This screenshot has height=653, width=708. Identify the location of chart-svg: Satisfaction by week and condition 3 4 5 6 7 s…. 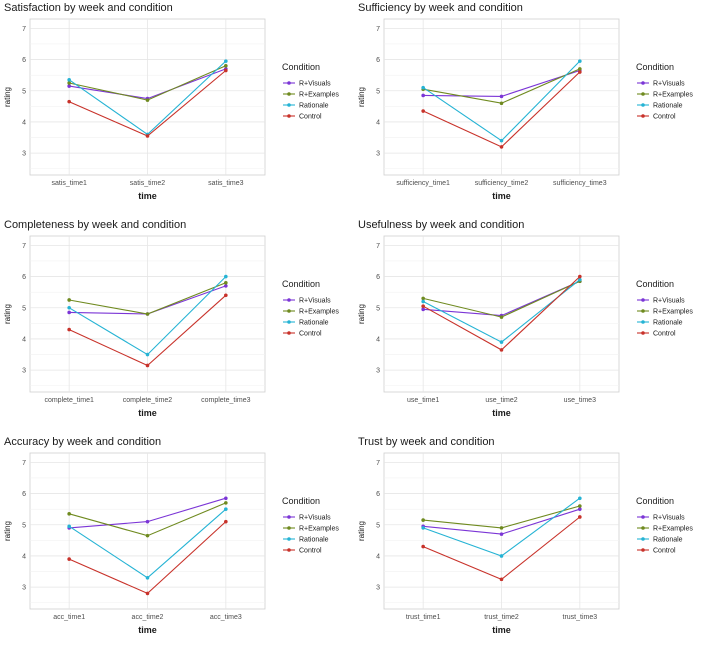
(171, 101).